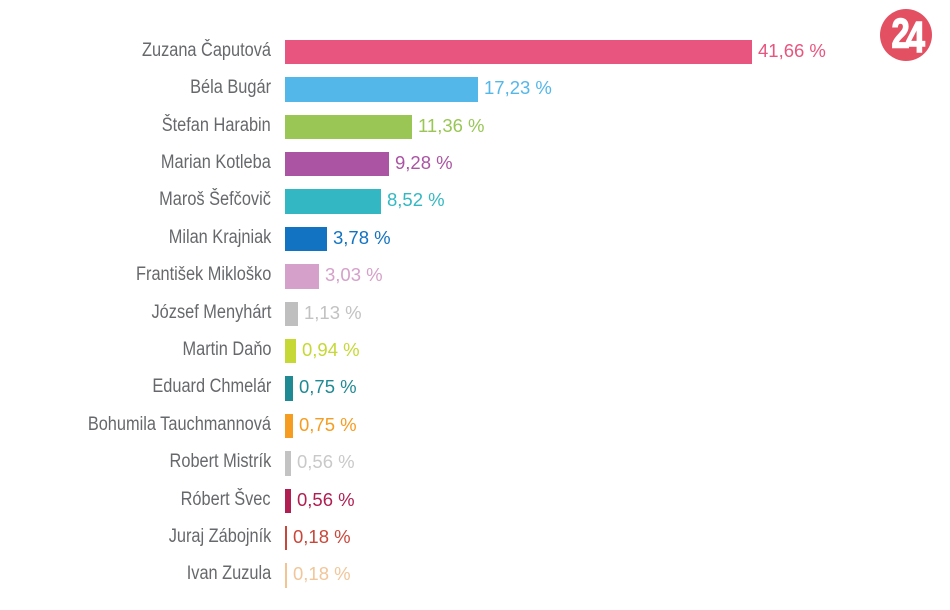 Image resolution: width=950 pixels, height=610 pixels. I want to click on svg-text: 4, so click(915, 37).